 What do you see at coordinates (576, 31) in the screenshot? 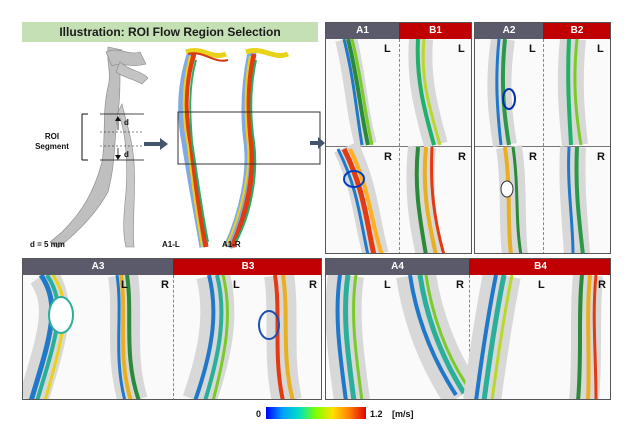
I see `panel-header-B2: B2` at bounding box center [576, 31].